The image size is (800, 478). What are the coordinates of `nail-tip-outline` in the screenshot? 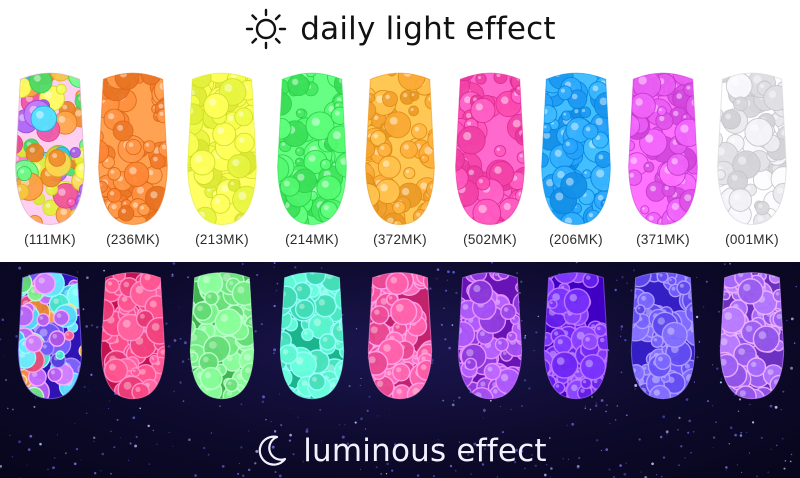 It's located at (576, 148).